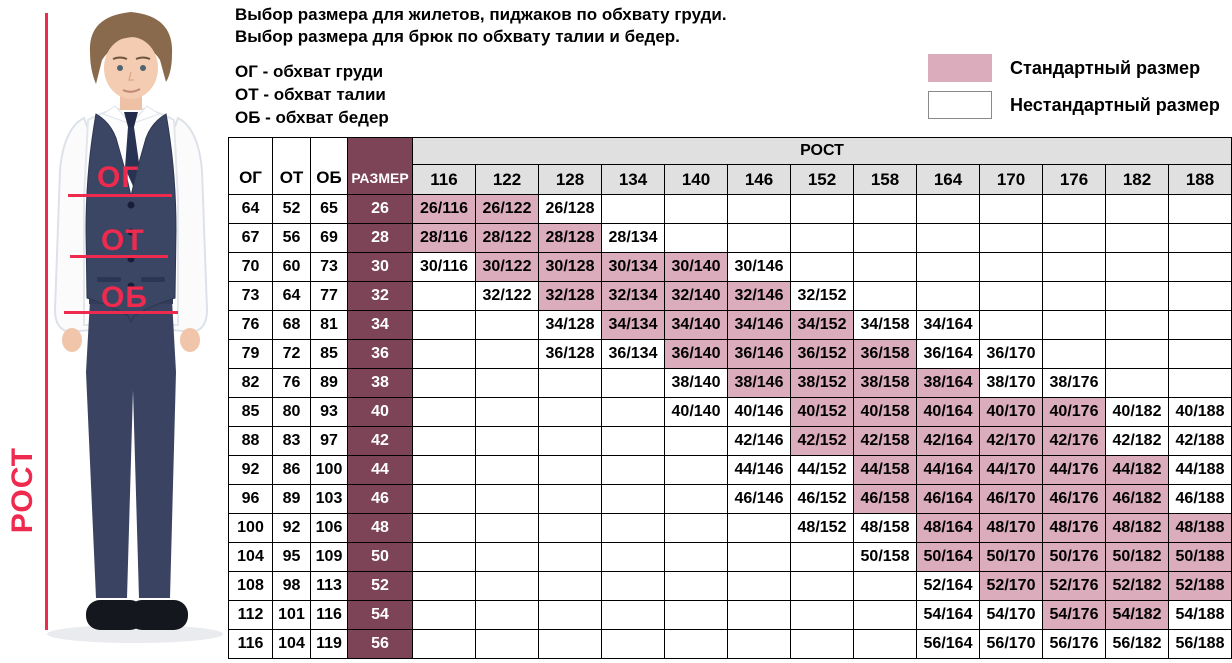 The image size is (1232, 663). What do you see at coordinates (1115, 105) in the screenshot?
I see `nonstandard-size-label: Нестандартный размер` at bounding box center [1115, 105].